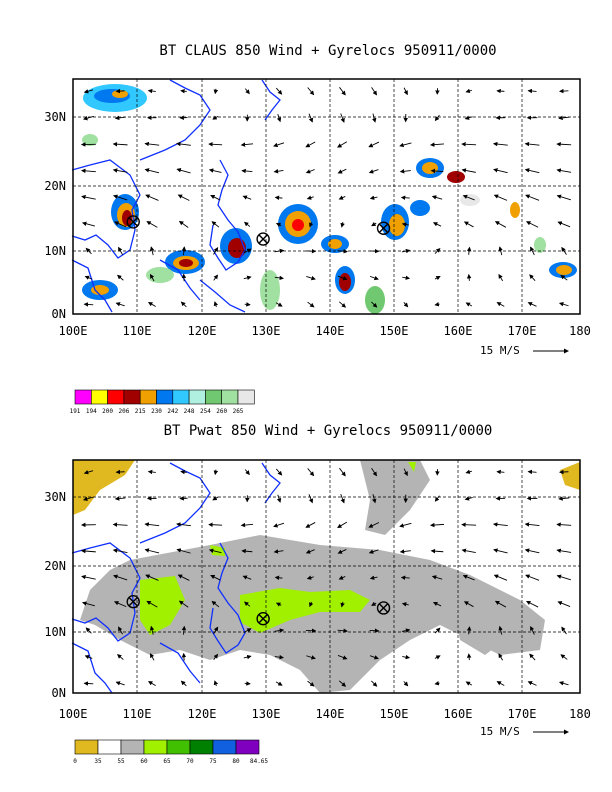 This screenshot has width=612, height=792. What do you see at coordinates (137, 331) in the screenshot?
I see `x-tick: 110E` at bounding box center [137, 331].